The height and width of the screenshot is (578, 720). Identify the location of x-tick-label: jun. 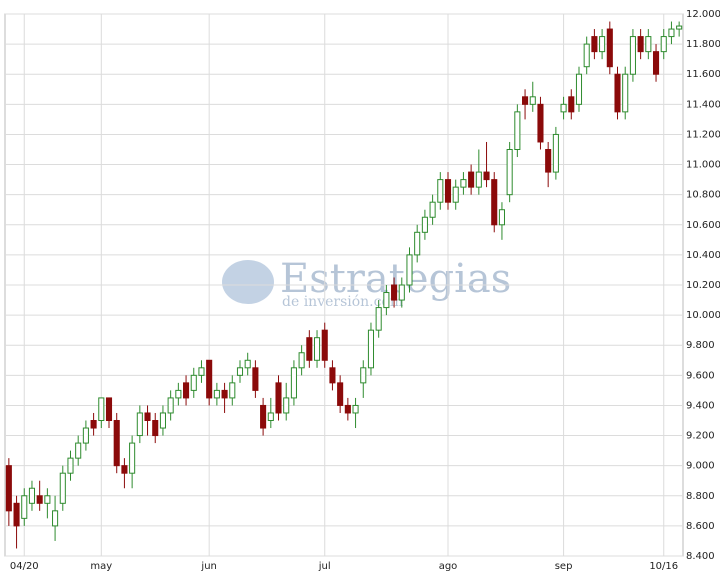
(208, 566).